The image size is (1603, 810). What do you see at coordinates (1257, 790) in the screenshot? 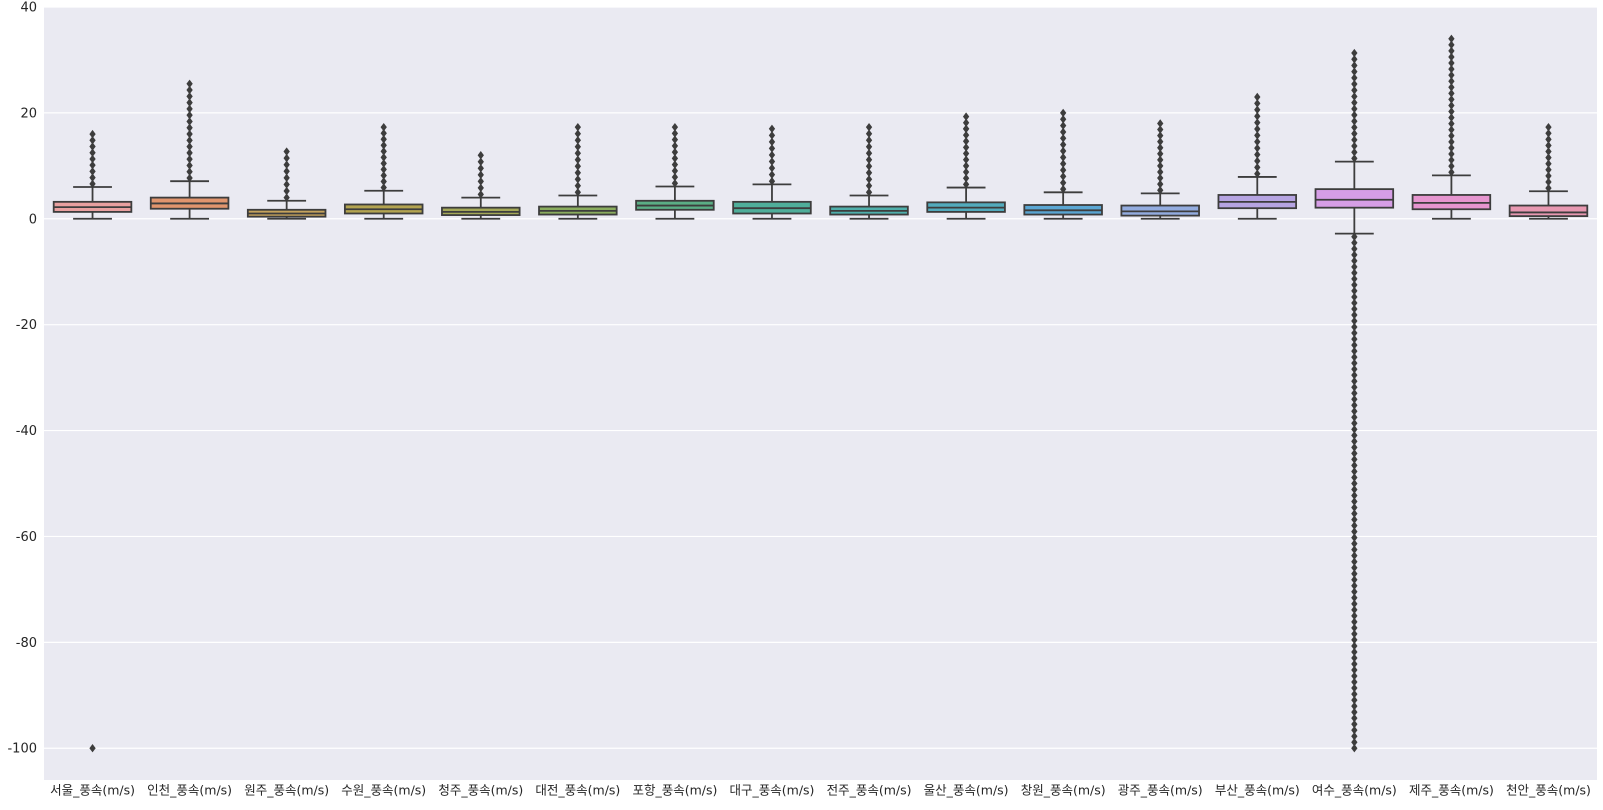
I see `x-tick-label: 부산_풍속(m/s)` at bounding box center [1257, 790].